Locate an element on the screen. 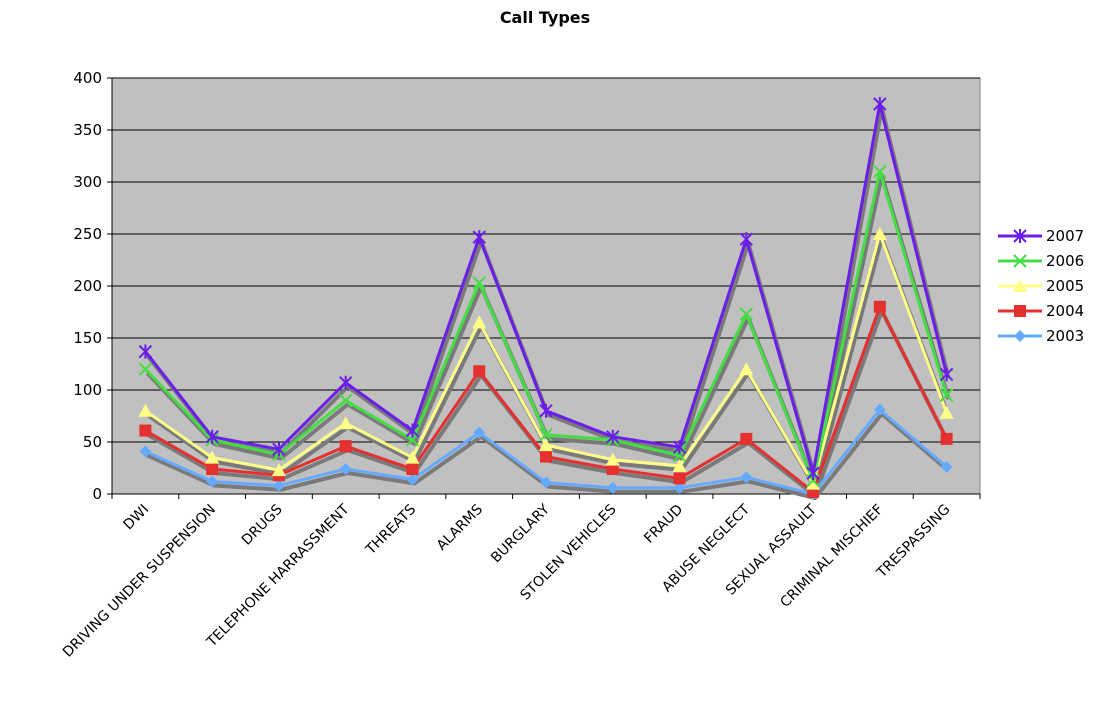 This screenshot has width=1094, height=713. legend-label: 2005 is located at coordinates (1065, 286).